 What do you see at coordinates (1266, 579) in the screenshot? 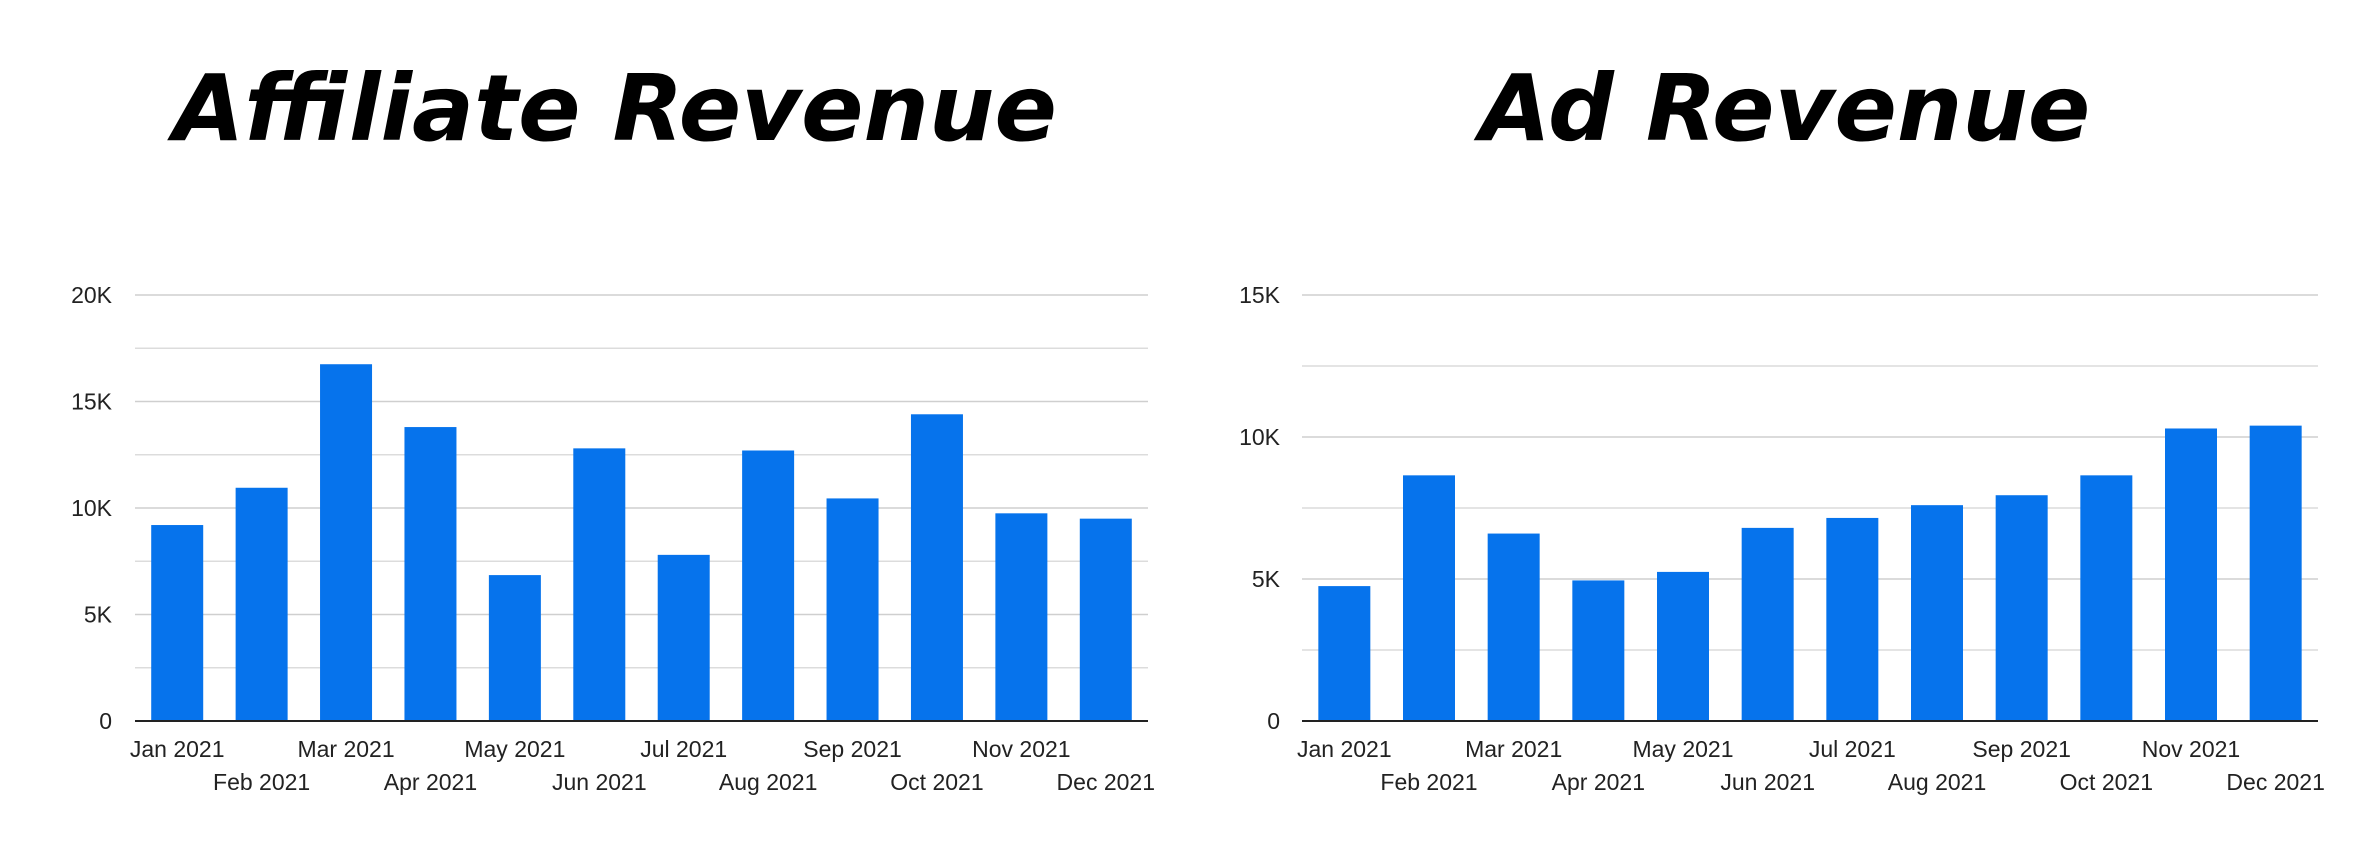
I see `ad-y-tick-label: 5K` at bounding box center [1266, 579].